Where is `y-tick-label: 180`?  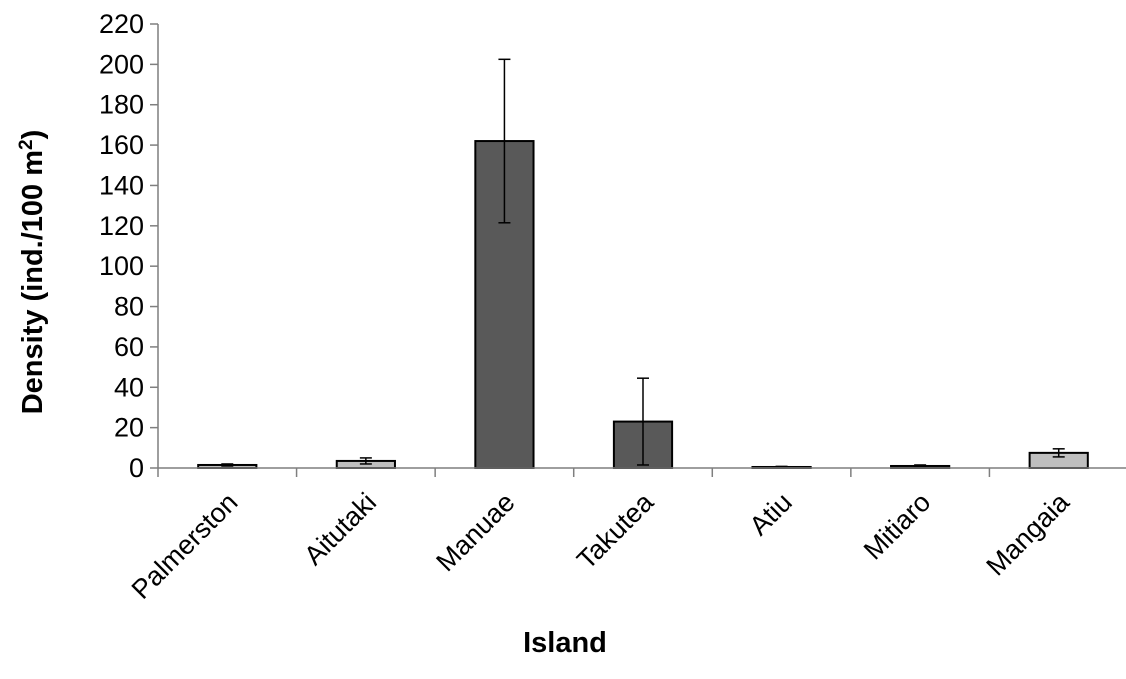
y-tick-label: 180 is located at coordinates (121, 105).